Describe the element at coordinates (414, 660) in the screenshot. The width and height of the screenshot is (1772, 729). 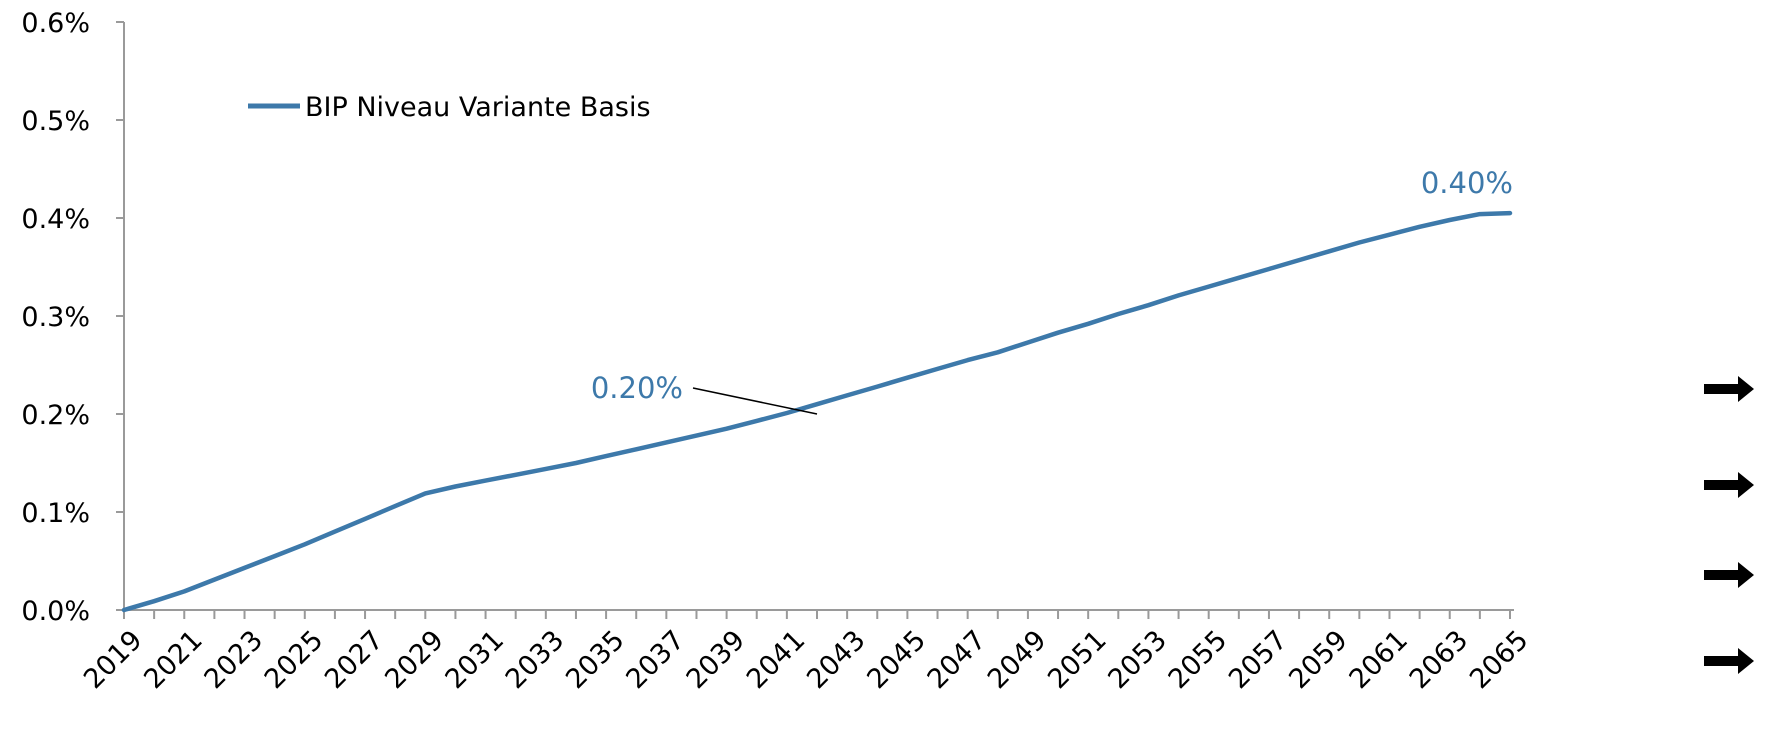
I see `x-tick-label: 2029` at that location.